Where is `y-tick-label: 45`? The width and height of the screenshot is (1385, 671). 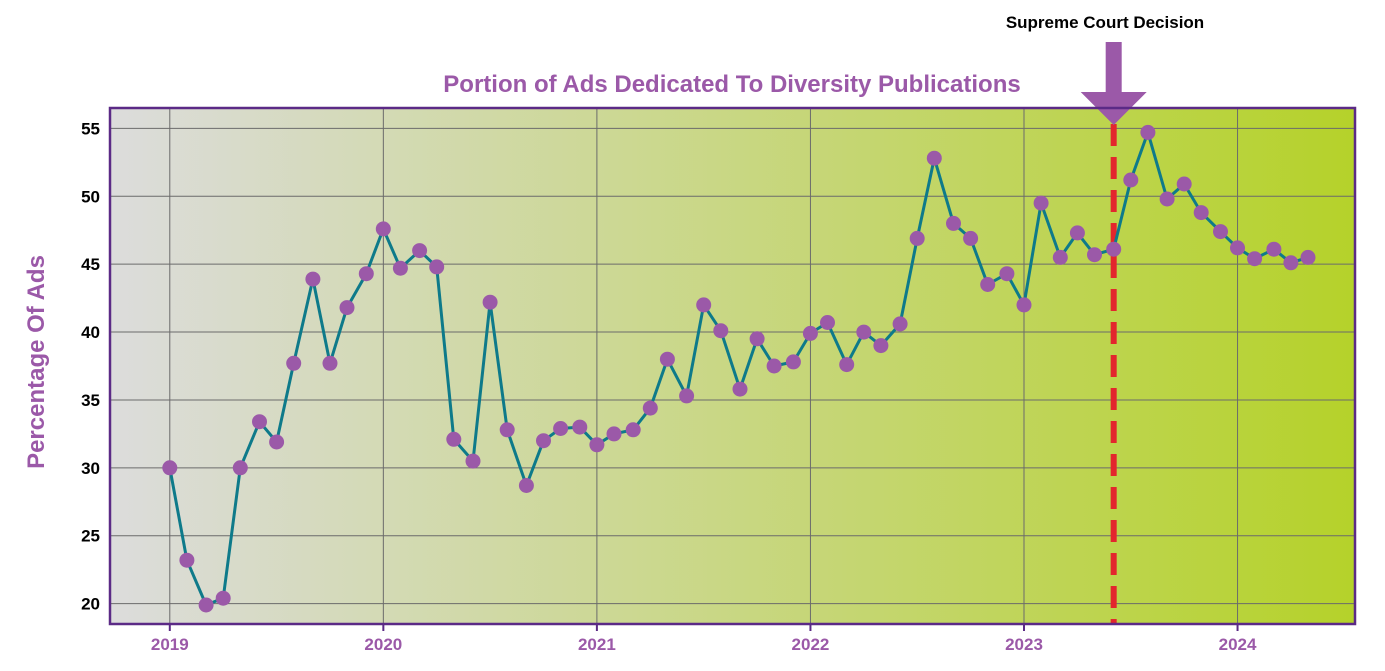
y-tick-label: 45 is located at coordinates (90, 264).